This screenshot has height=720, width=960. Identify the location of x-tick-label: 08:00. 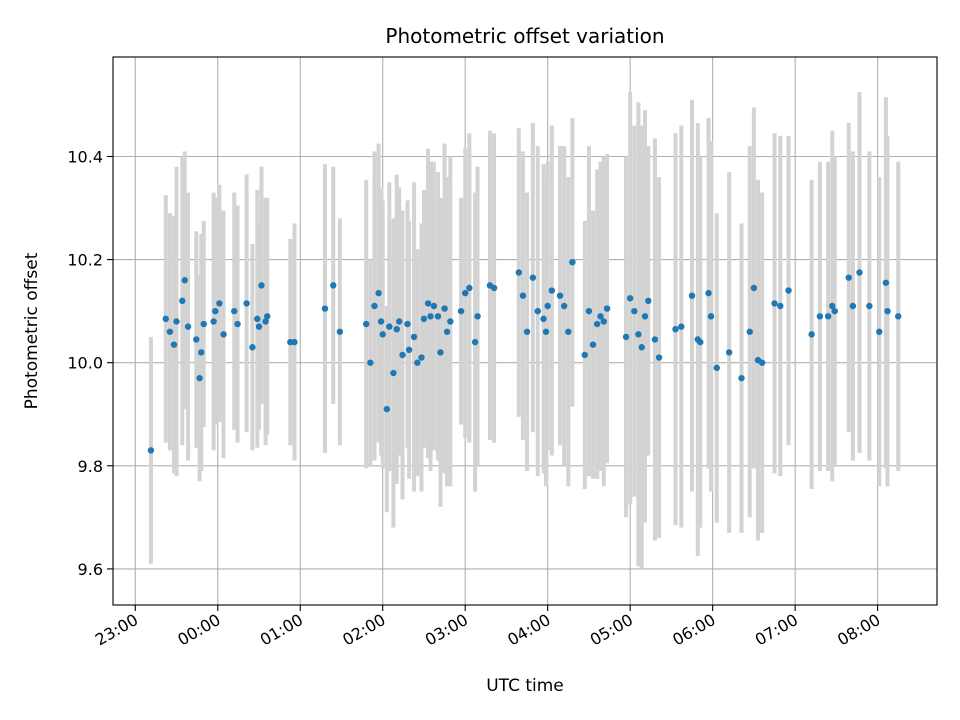
(858, 630).